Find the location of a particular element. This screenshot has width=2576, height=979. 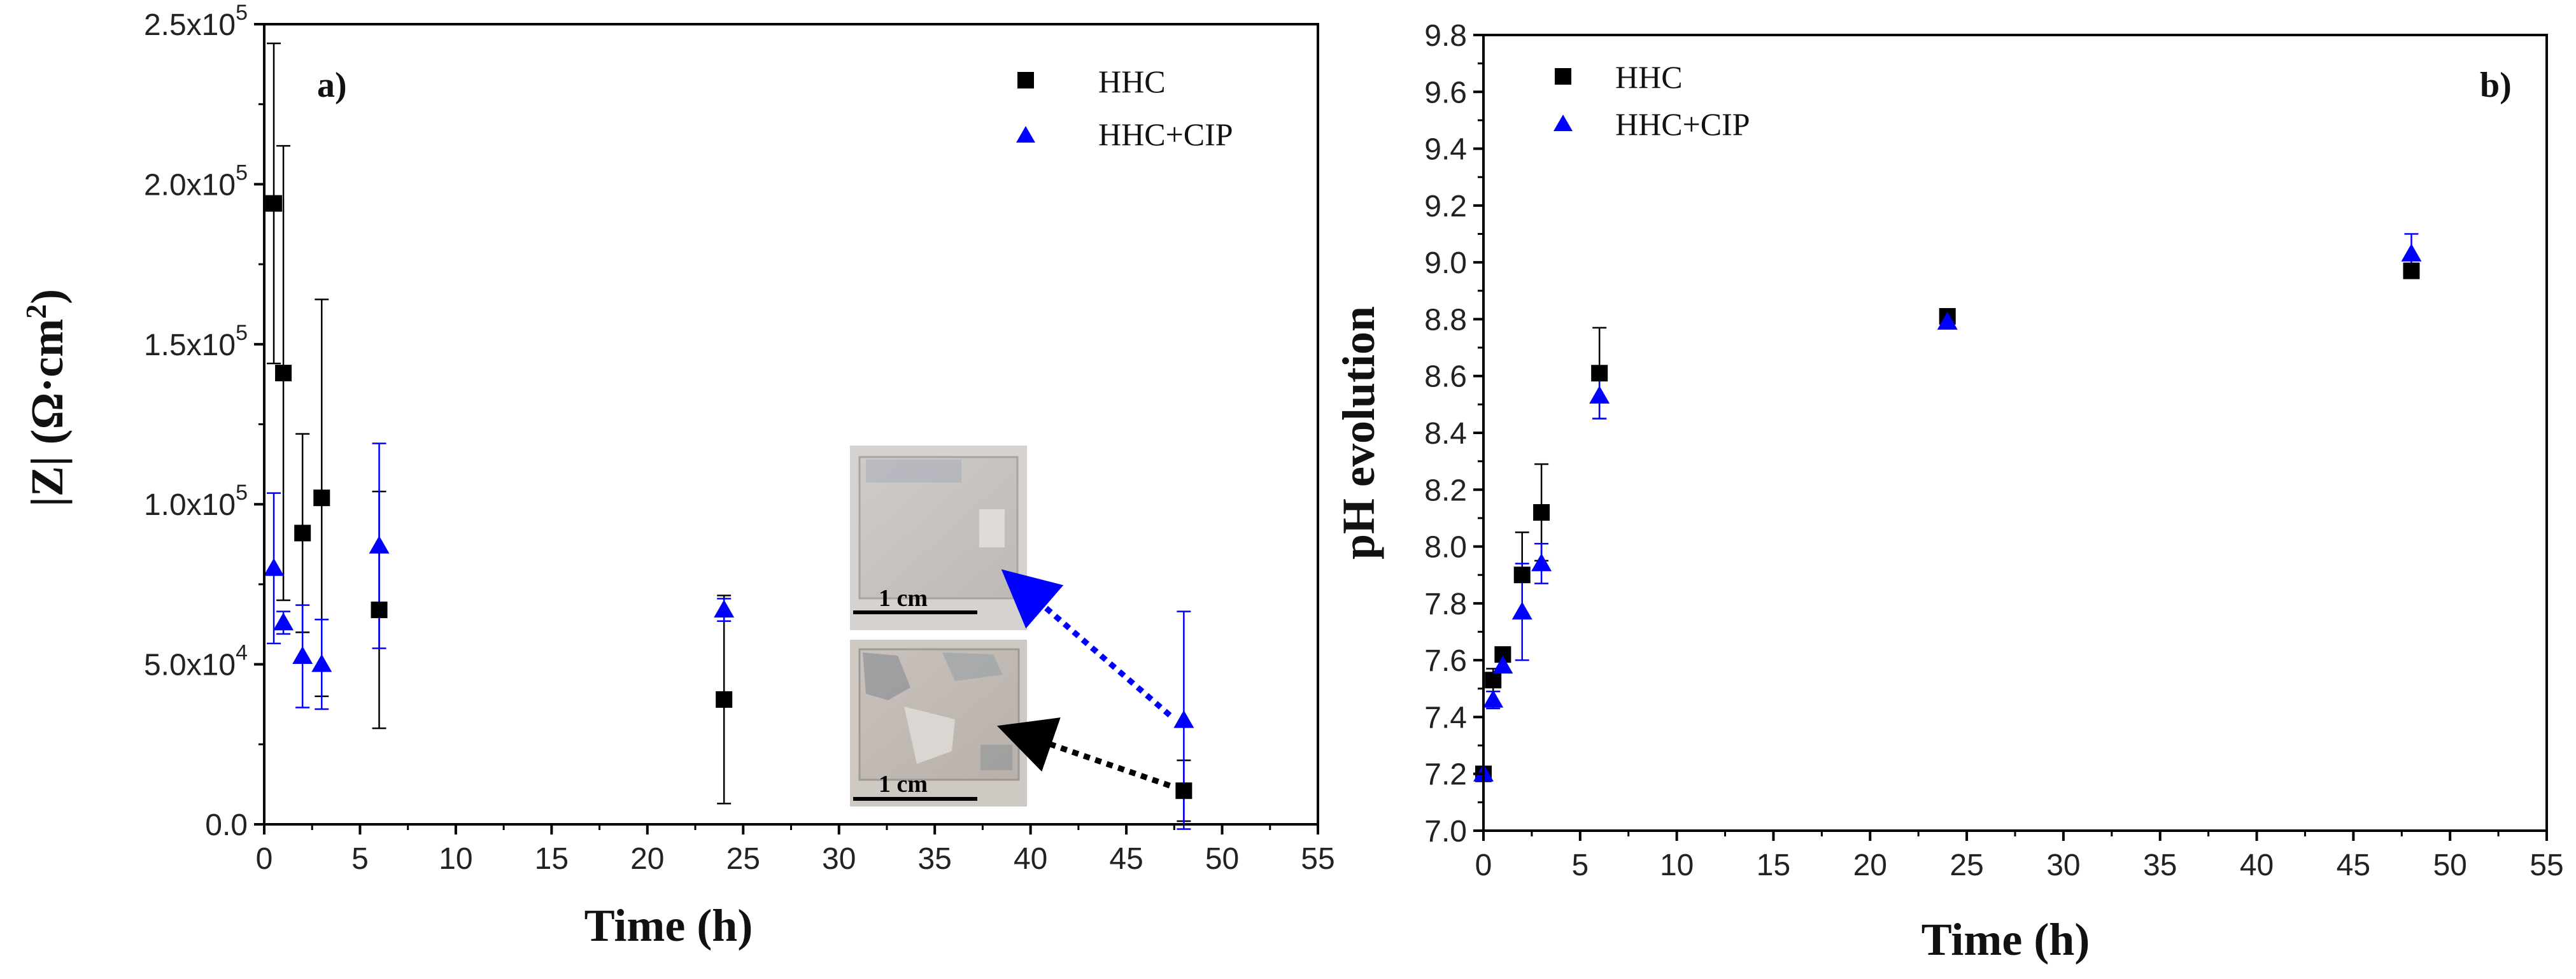

inset-photos: 1 cm 1 cm is located at coordinates (938, 626).